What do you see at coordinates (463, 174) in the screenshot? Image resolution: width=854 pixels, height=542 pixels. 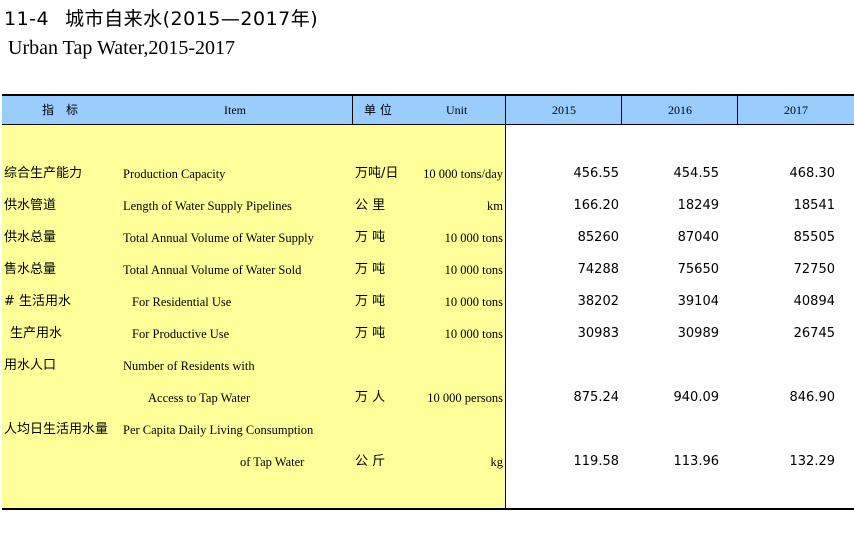 I see `row-unit-en: 10 000 tons/day` at bounding box center [463, 174].